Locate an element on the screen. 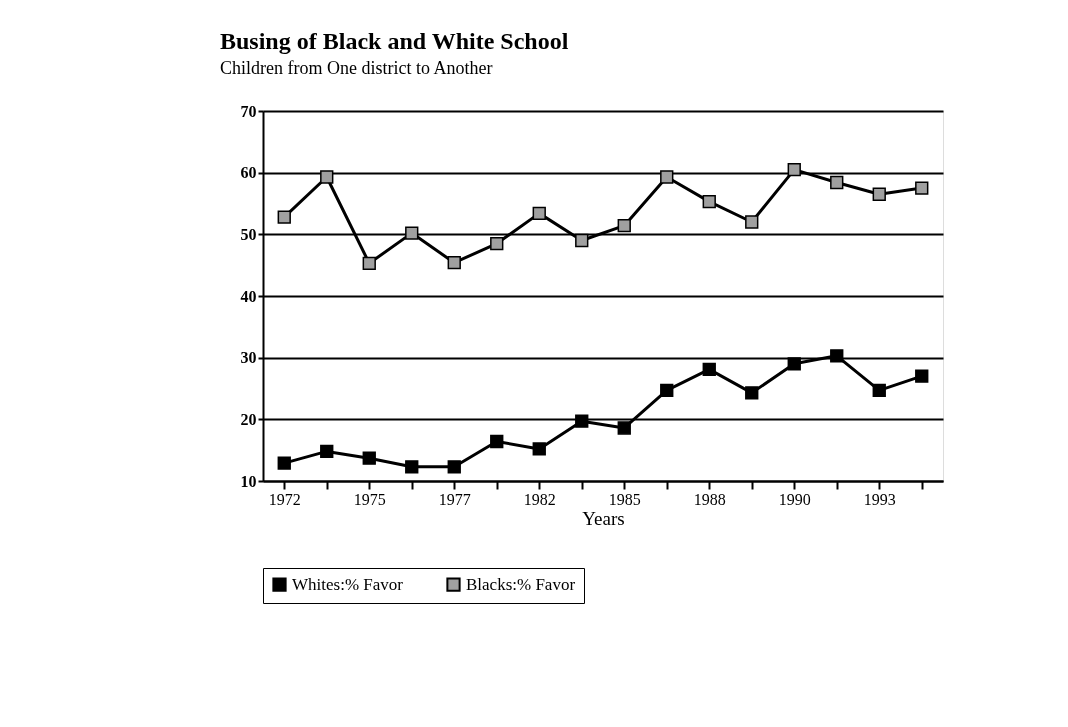 The height and width of the screenshot is (727, 1068). y-tick-label: 20 is located at coordinates (248, 419).